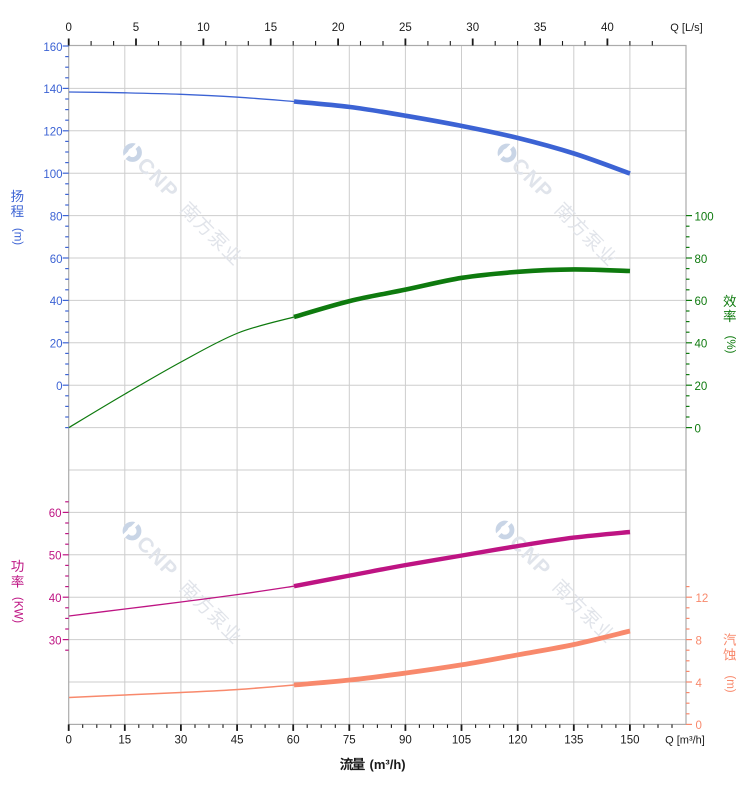 The width and height of the screenshot is (752, 802). What do you see at coordinates (685, 741) in the screenshot?
I see `svg-text: Q [m³/h]` at bounding box center [685, 741].